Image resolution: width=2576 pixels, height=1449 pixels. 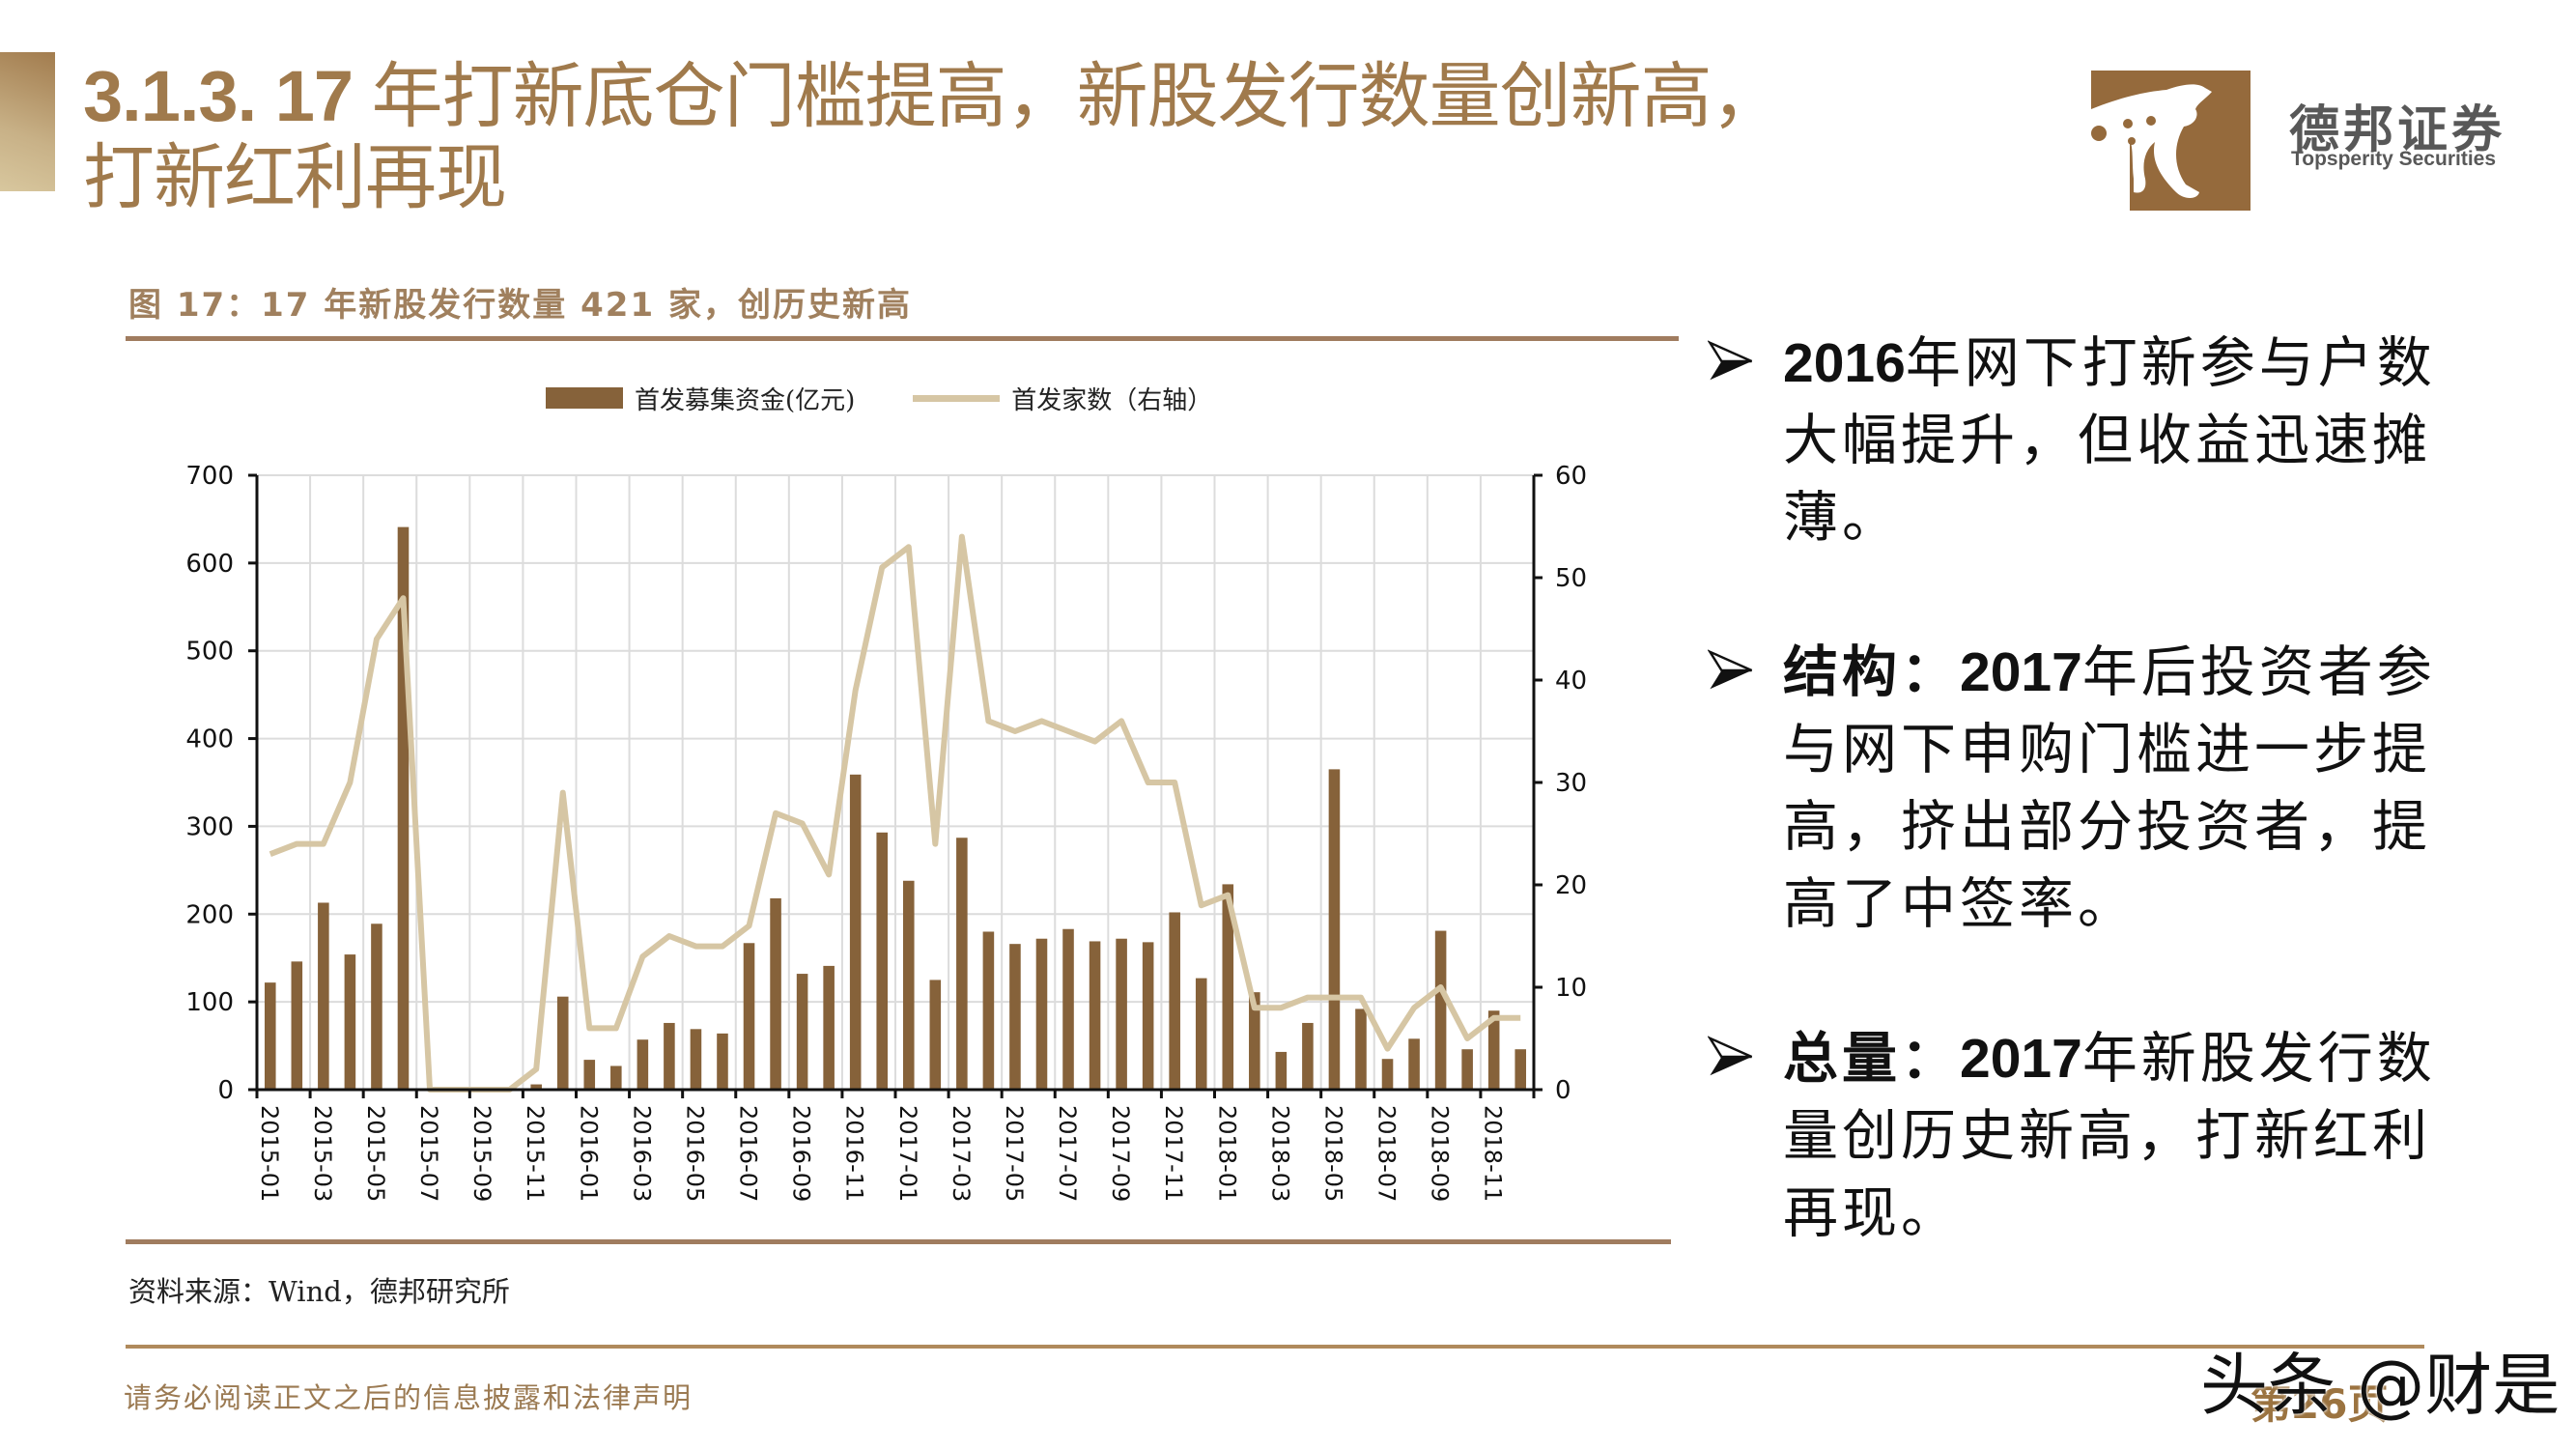 What do you see at coordinates (209, 739) in the screenshot?
I see `y-left-tick-label: 400` at bounding box center [209, 739].